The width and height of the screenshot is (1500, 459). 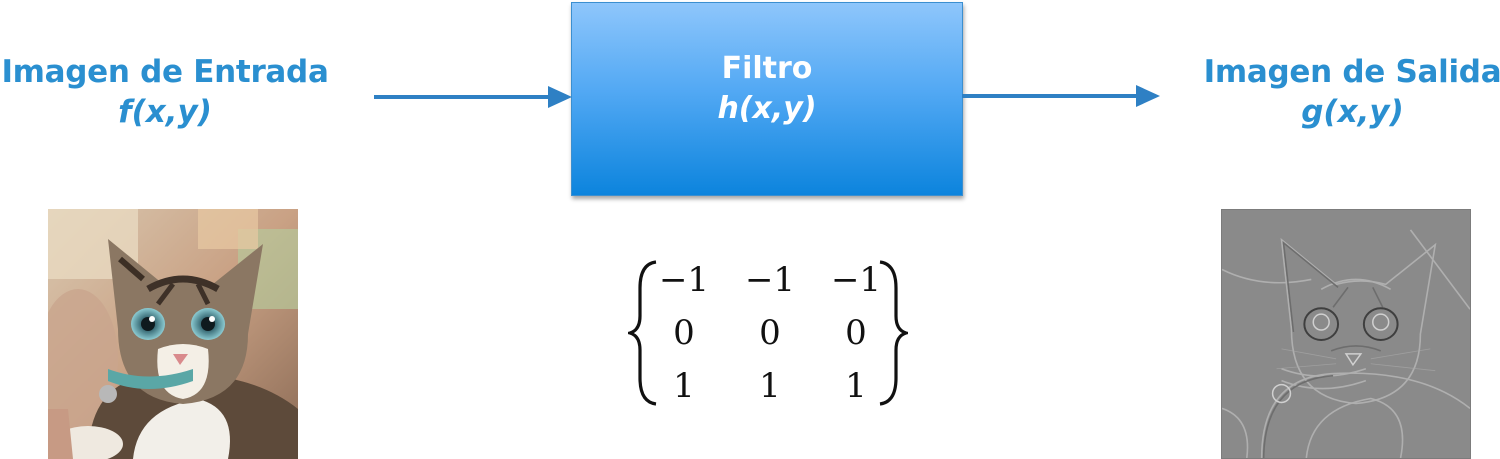 What do you see at coordinates (1352, 112) in the screenshot?
I see `output-image-function: g(x,y)` at bounding box center [1352, 112].